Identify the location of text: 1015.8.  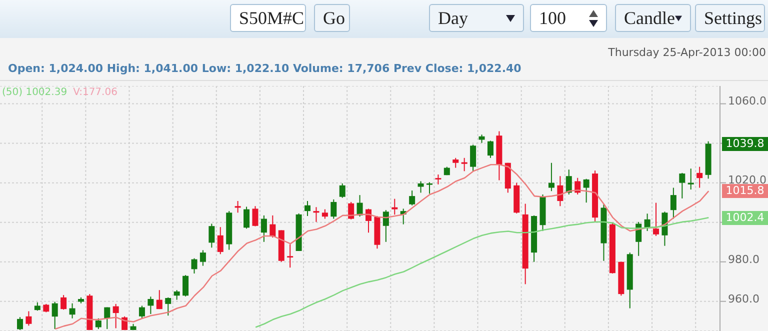
(745, 191).